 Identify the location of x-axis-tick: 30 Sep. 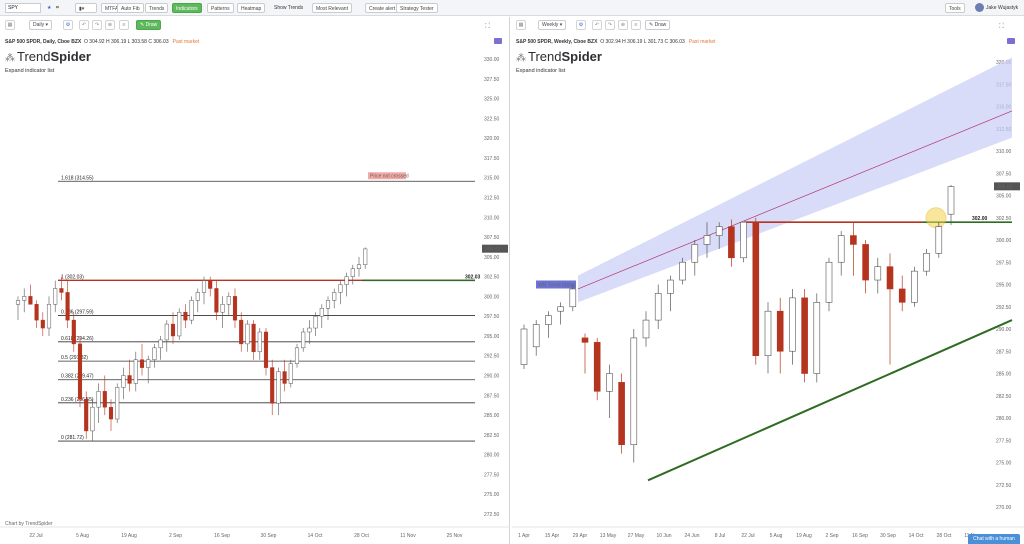
(269, 536).